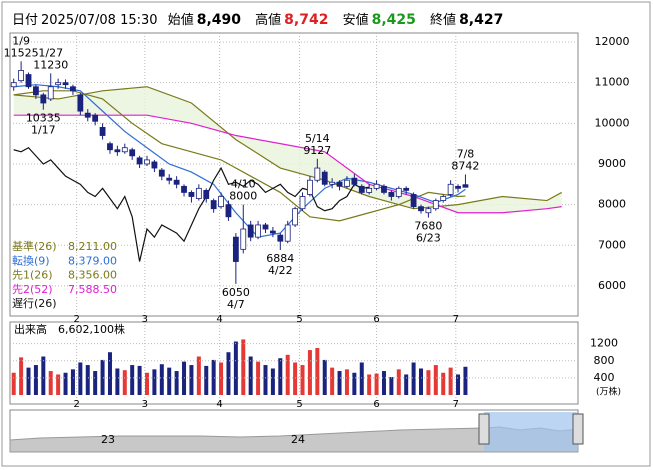 This screenshot has width=653, height=470. What do you see at coordinates (145, 404) in the screenshot?
I see `x-tick-label: 3` at bounding box center [145, 404].